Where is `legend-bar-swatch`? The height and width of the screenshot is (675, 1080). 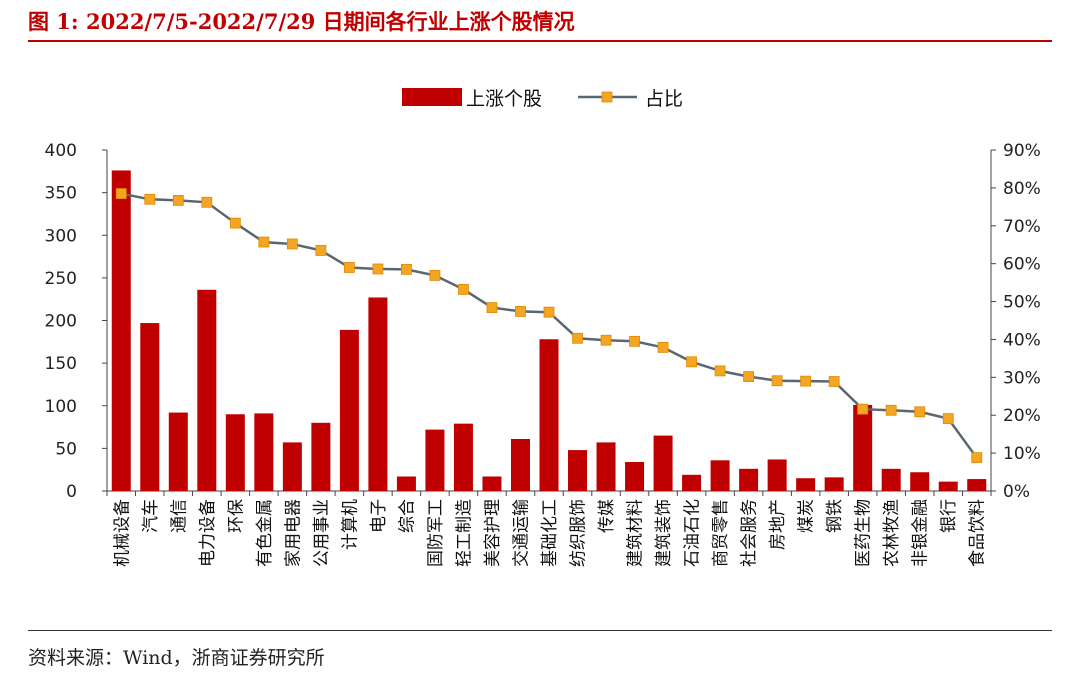 legend-bar-swatch is located at coordinates (432, 97).